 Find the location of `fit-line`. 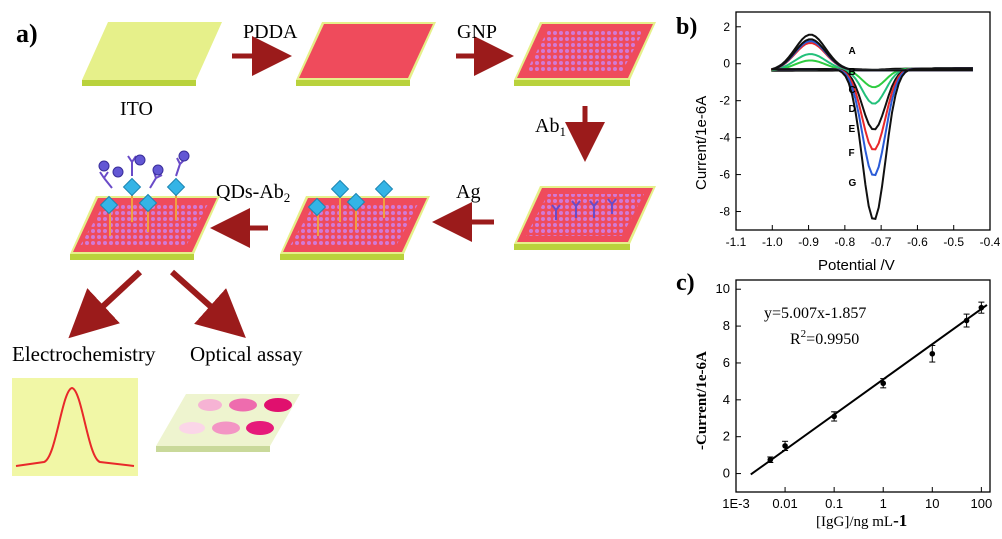

fit-line is located at coordinates (869, 390).